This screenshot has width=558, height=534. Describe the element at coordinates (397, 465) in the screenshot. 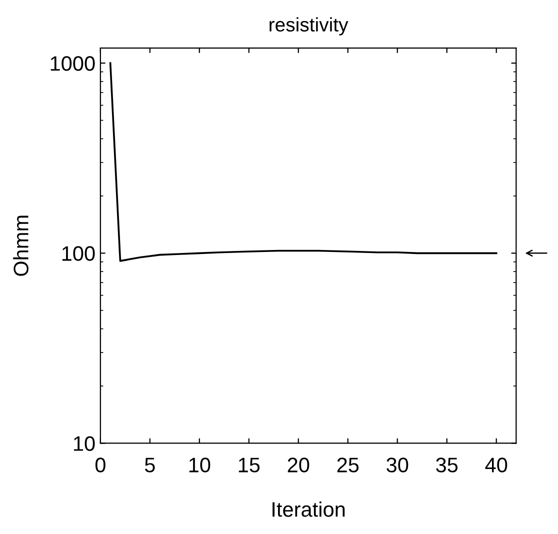

I see `x-tick-label: 30` at that location.